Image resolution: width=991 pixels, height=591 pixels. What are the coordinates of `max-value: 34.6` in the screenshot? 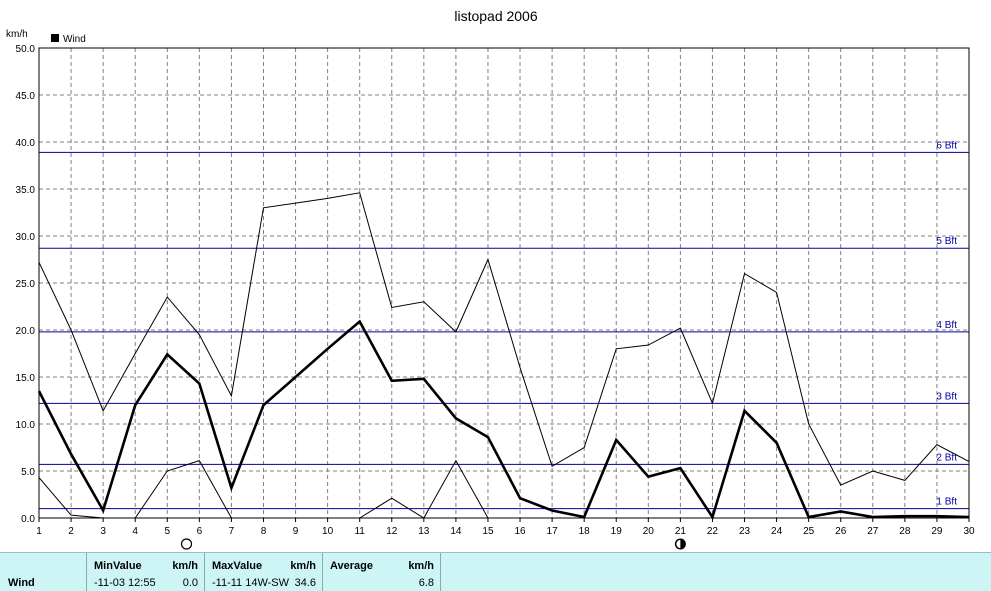 It's located at (305, 583).